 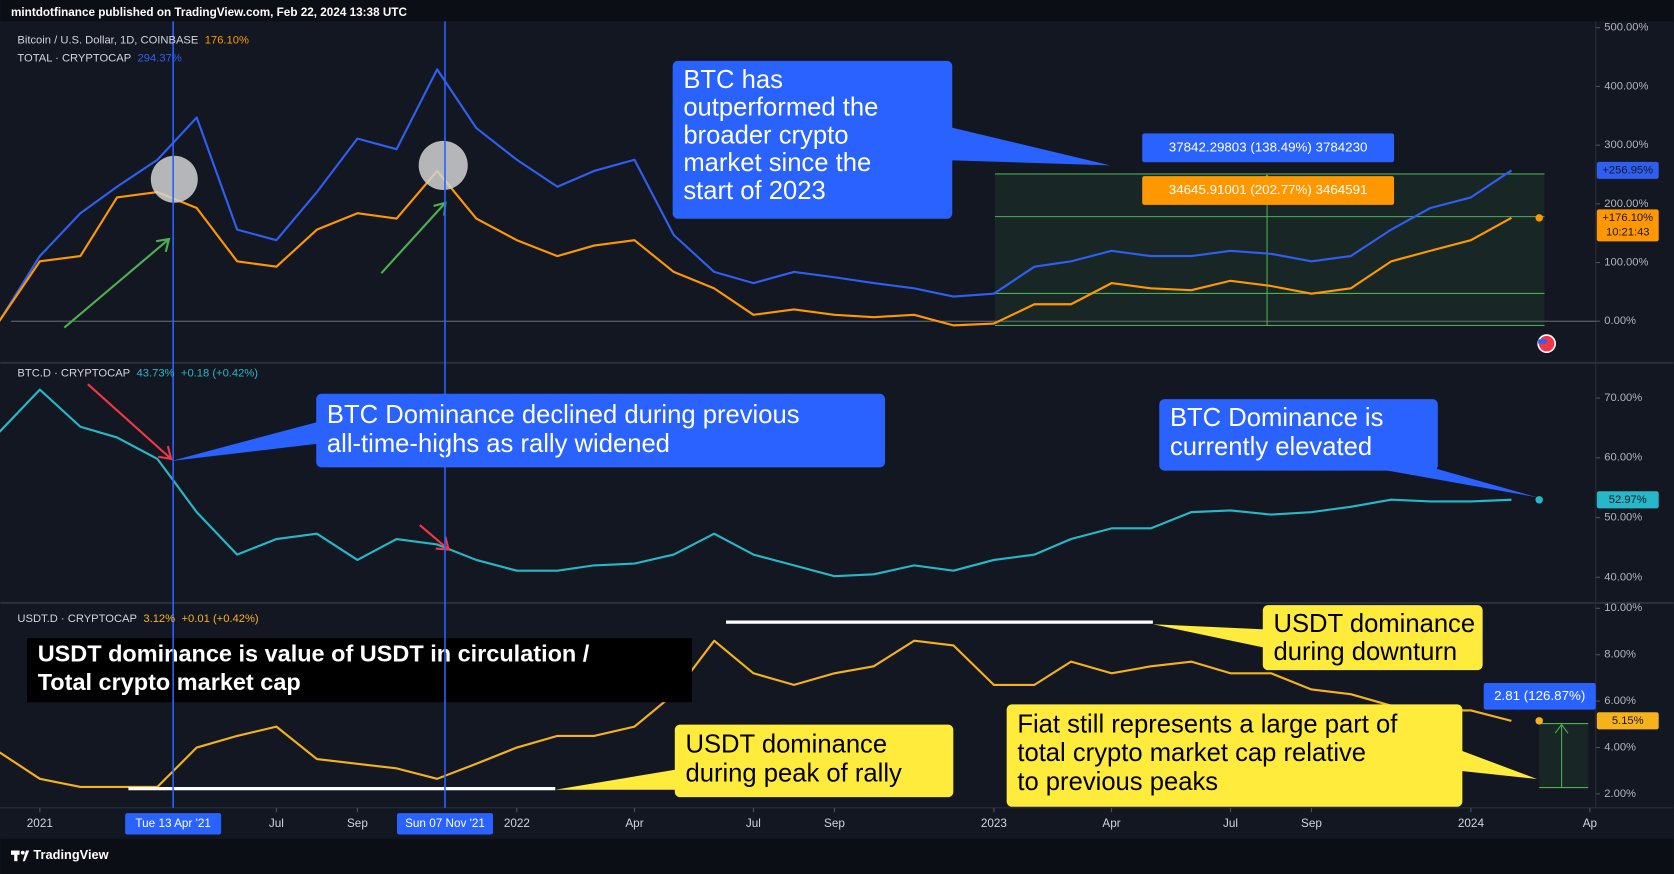 I want to click on callout-text: broader crypto, so click(x=765, y=135).